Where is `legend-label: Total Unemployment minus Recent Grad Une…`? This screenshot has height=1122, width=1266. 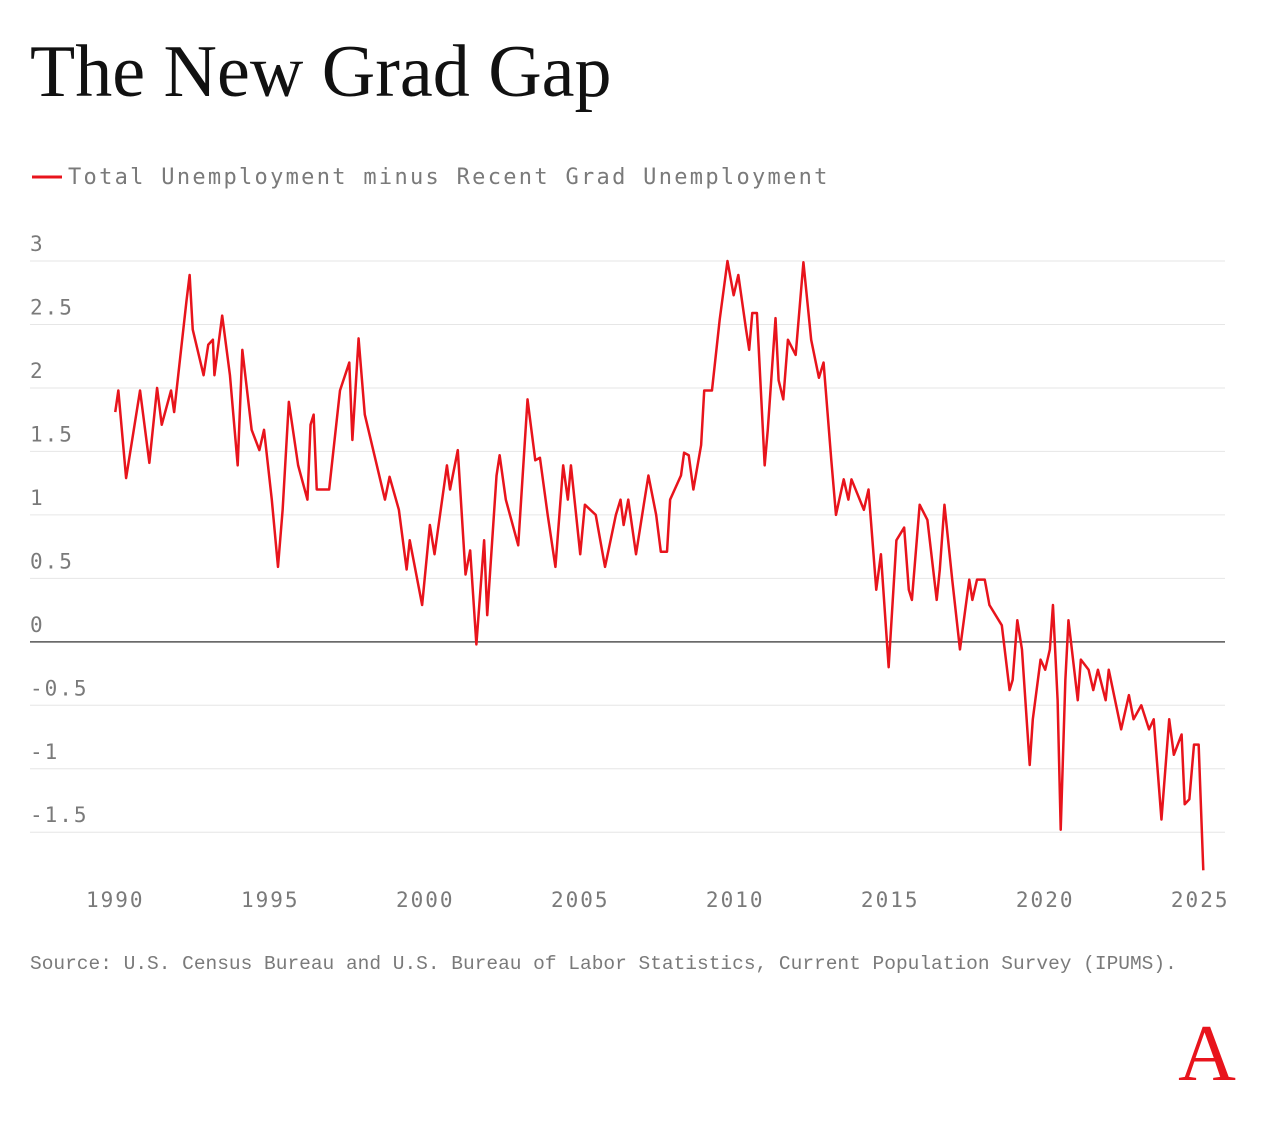
legend-label: Total Unemployment minus Recent Grad Une… is located at coordinates (449, 177).